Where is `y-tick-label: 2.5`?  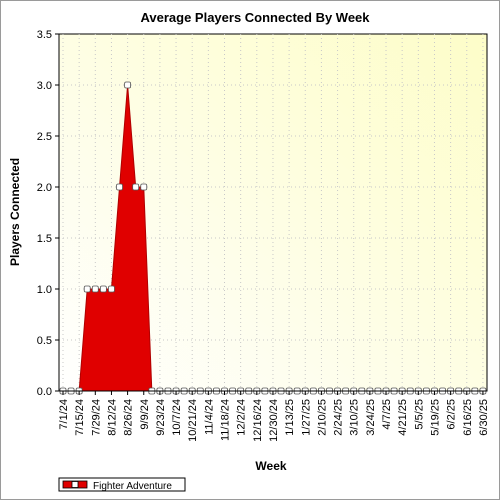 y-tick-label: 2.5 is located at coordinates (44, 137).